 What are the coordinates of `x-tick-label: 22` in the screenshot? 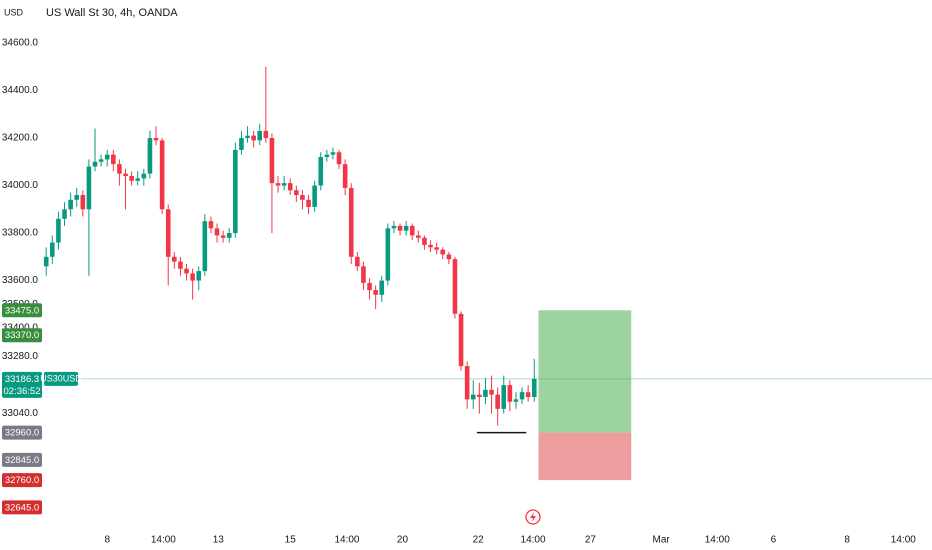 It's located at (479, 540).